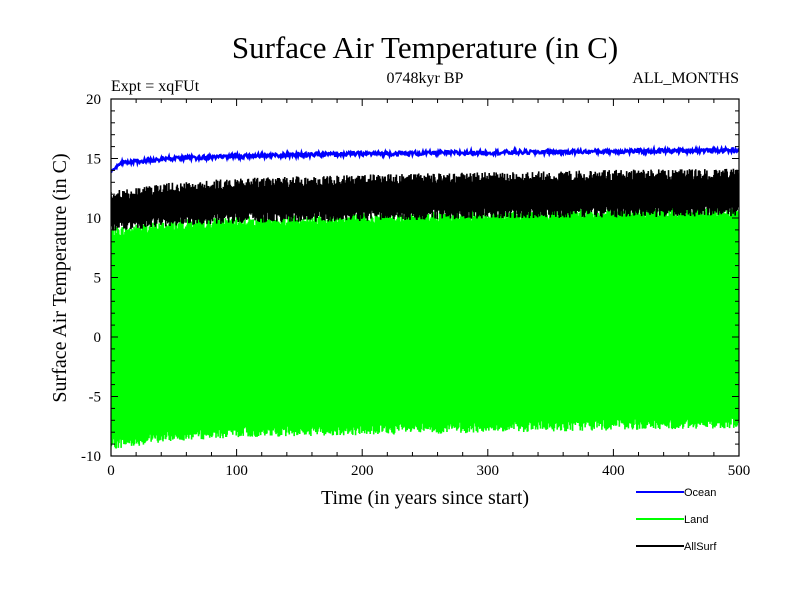  I want to click on y-tick-label: 0, so click(98, 338).